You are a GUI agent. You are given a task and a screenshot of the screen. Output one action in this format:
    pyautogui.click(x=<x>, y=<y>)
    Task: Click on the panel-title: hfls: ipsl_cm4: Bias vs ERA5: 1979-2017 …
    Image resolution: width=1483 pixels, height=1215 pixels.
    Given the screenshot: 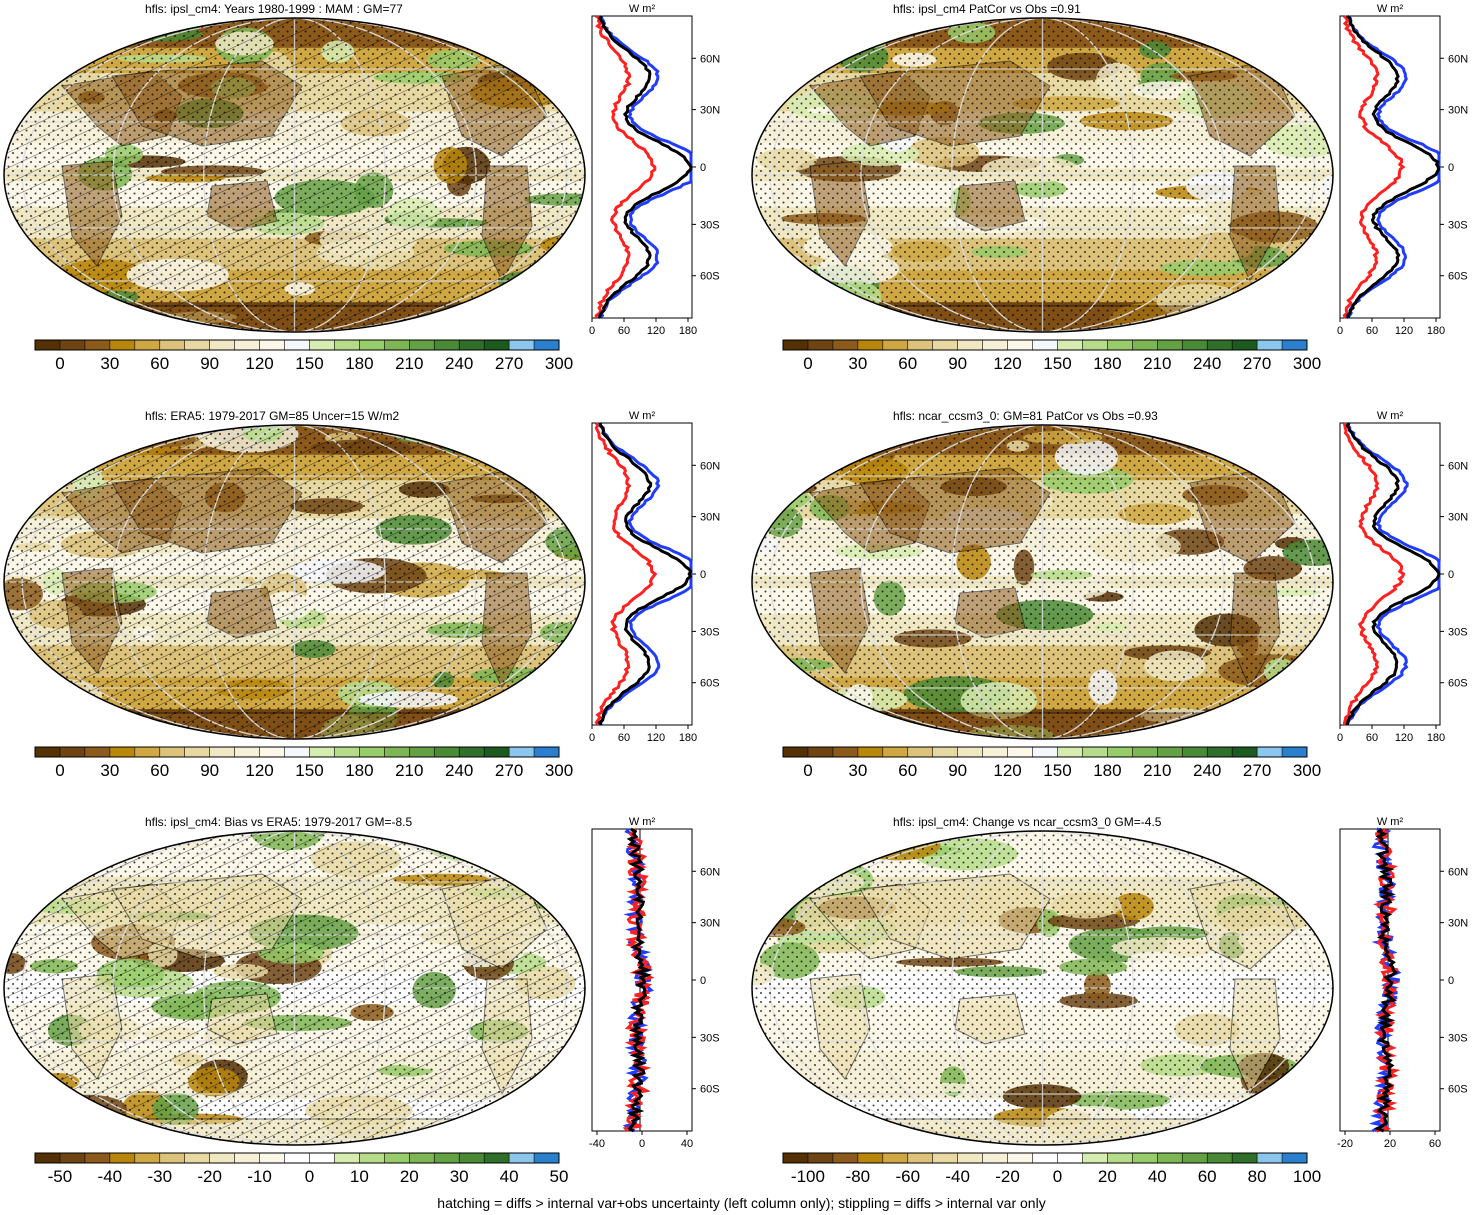 What is the action you would take?
    pyautogui.click(x=279, y=822)
    